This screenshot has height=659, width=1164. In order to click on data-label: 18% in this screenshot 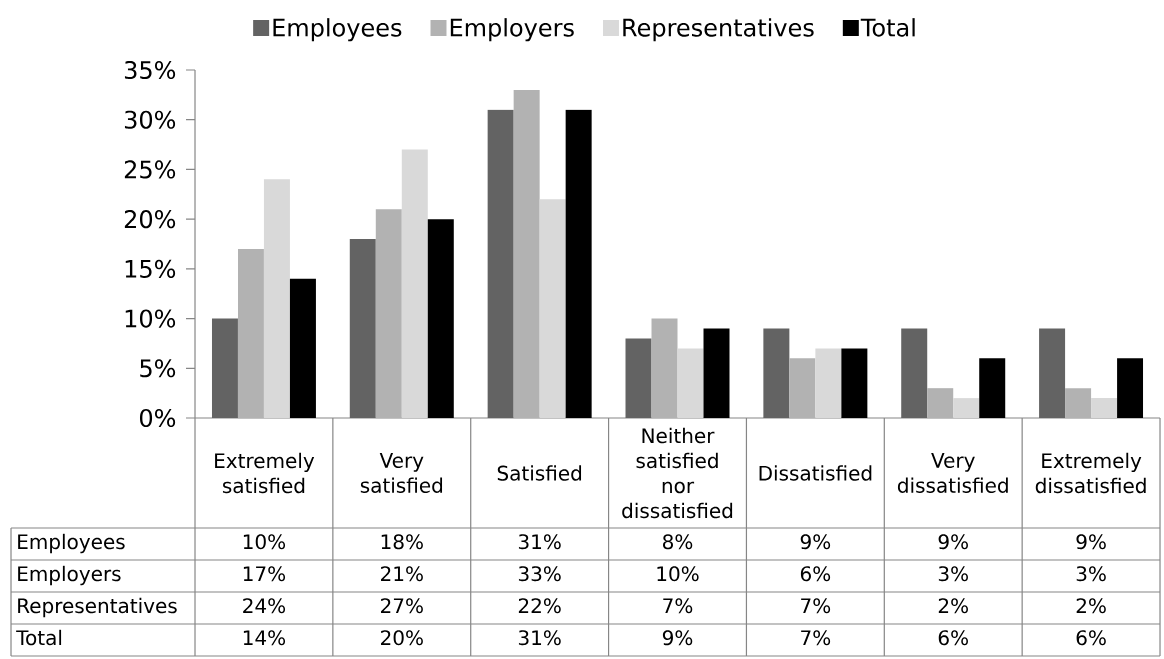, I will do `click(402, 542)`.